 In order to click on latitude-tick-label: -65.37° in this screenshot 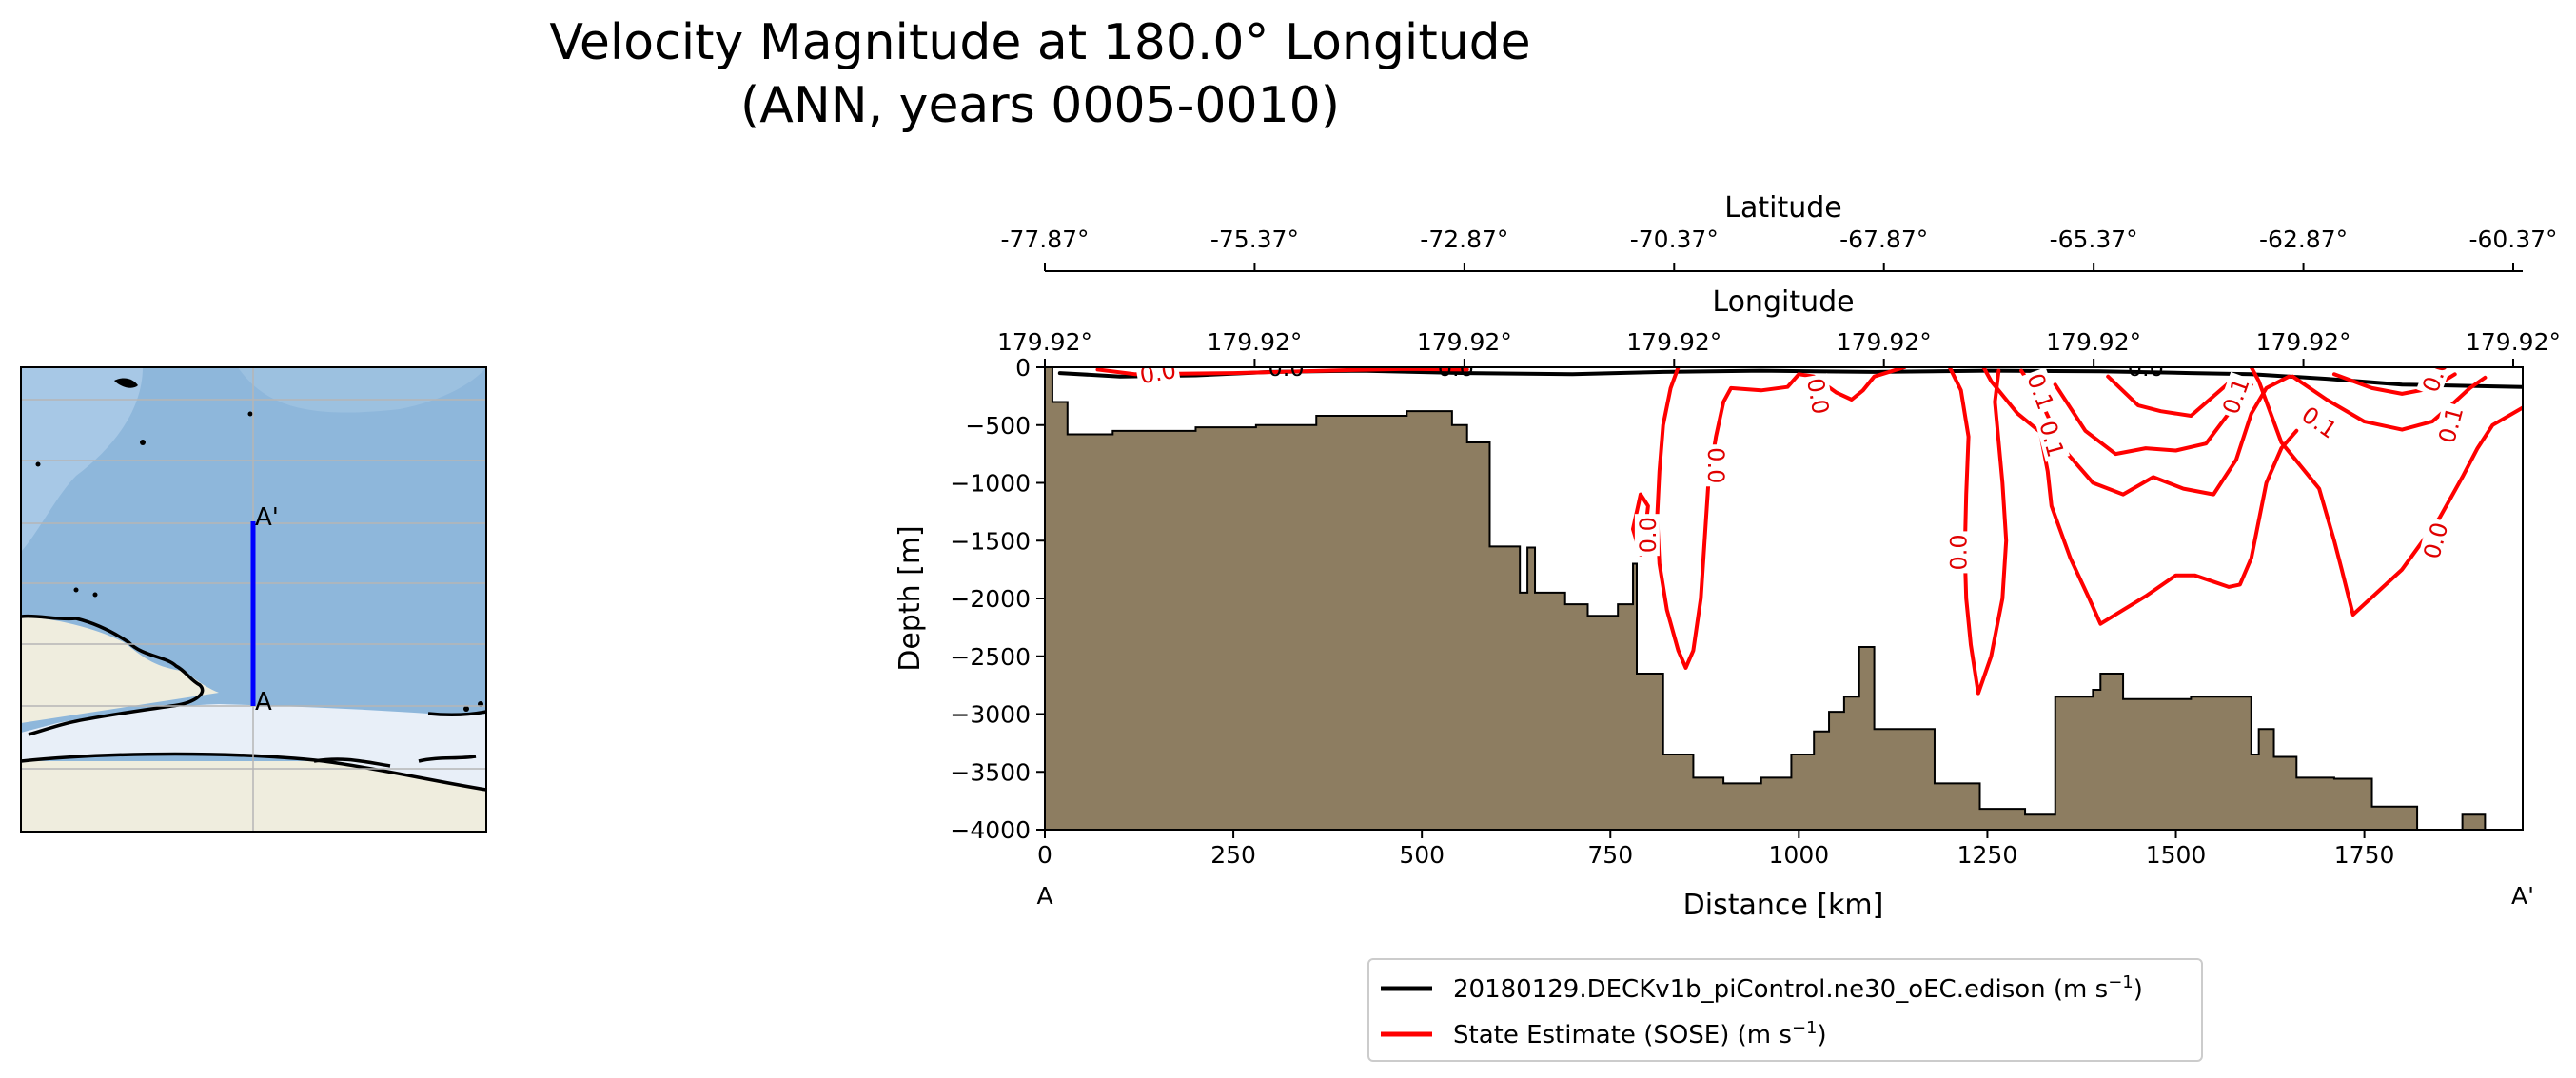, I will do `click(2094, 239)`.